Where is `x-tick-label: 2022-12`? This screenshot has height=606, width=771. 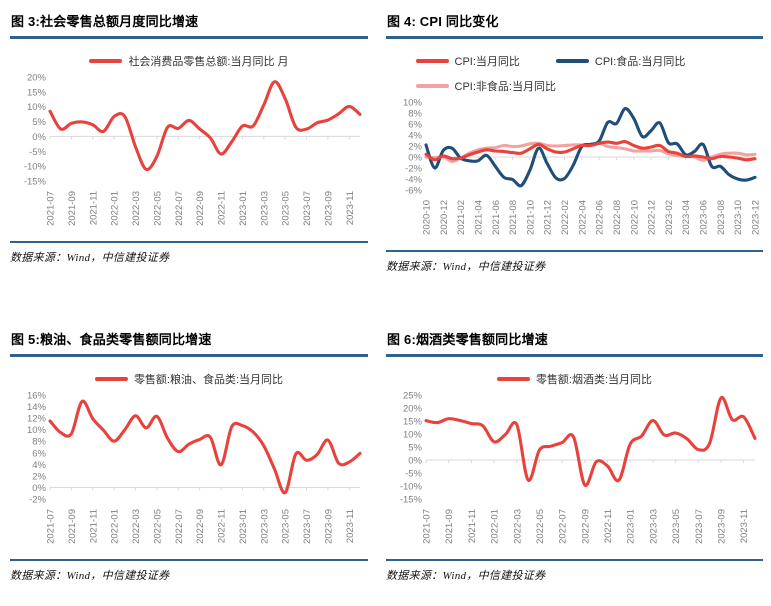 x-tick-label: 2022-12 is located at coordinates (652, 217).